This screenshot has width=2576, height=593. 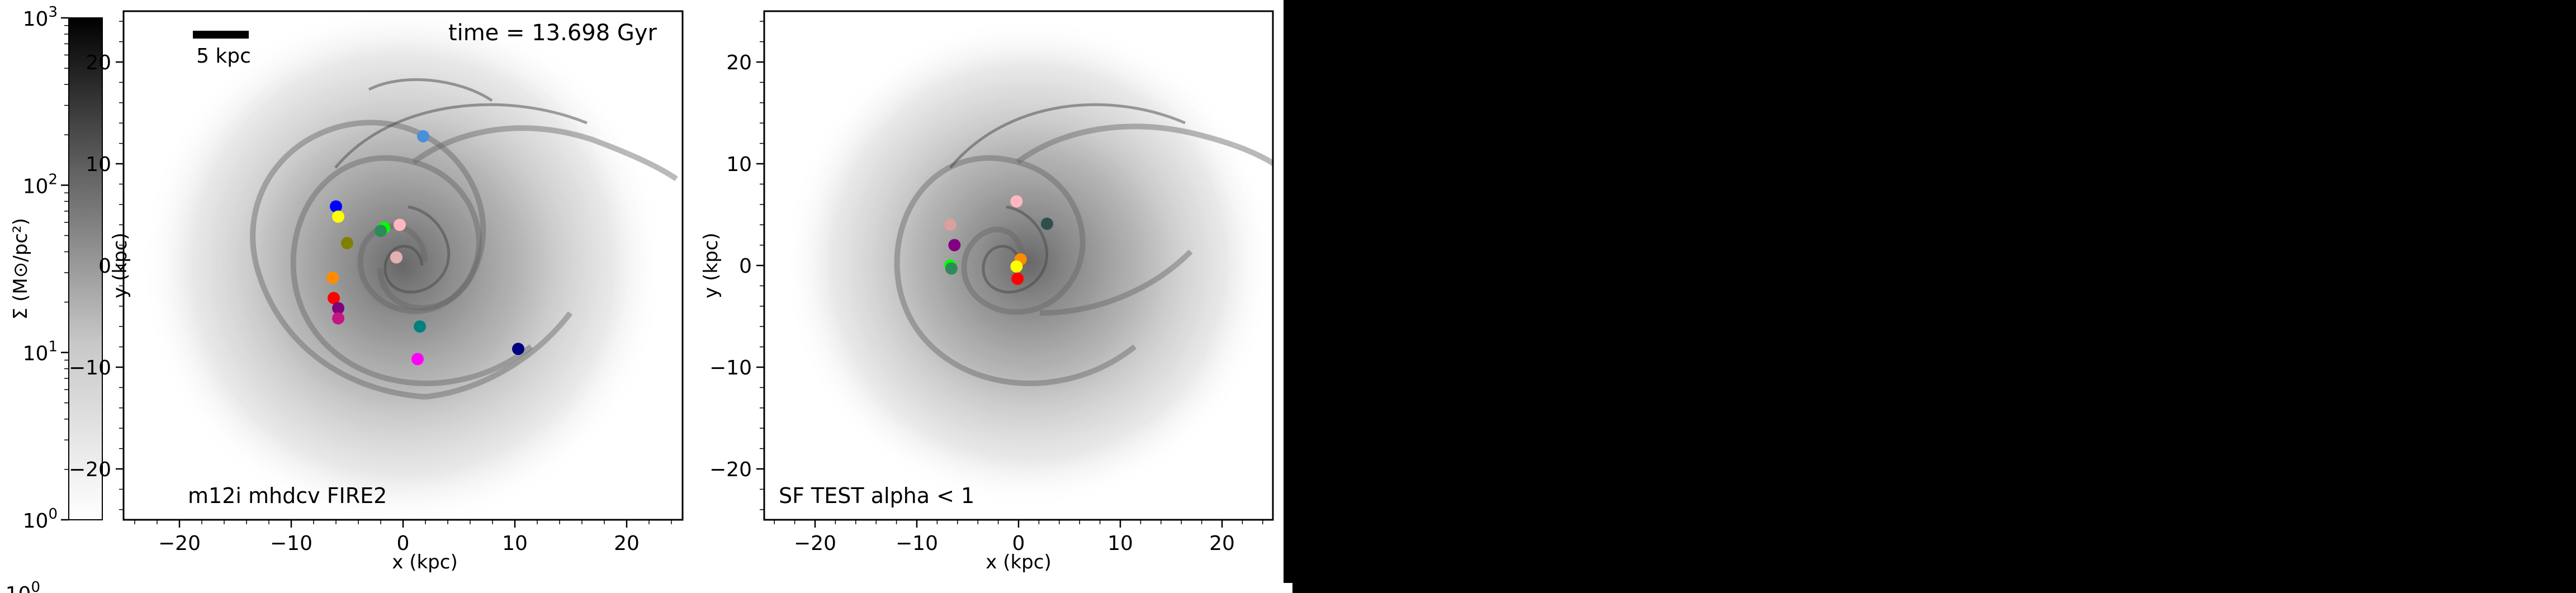 I want to click on figure-edge-strip, so click(x=1033, y=588).